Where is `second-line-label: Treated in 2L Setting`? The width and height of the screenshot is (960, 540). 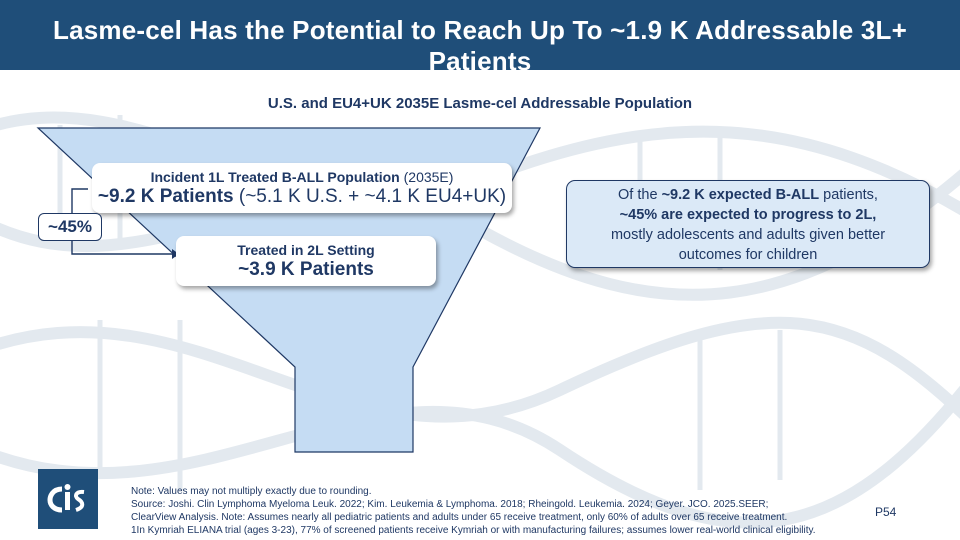 second-line-label: Treated in 2L Setting is located at coordinates (306, 250).